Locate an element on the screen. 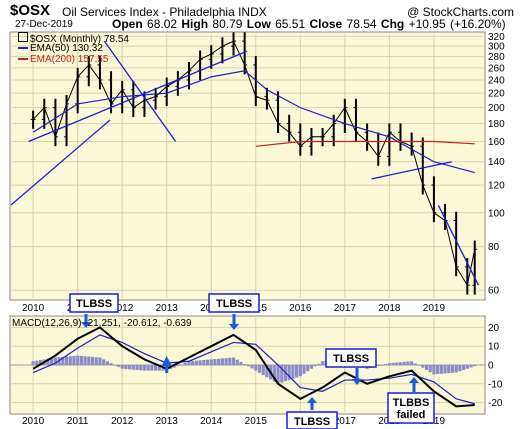 Image resolution: width=520 pixels, height=429 pixels. callout-label: failed is located at coordinates (411, 415).